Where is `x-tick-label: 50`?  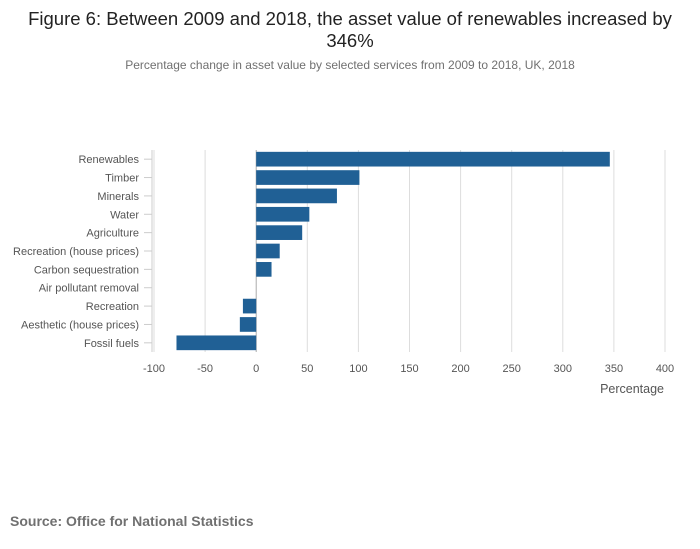
x-tick-label: 50 is located at coordinates (307, 369).